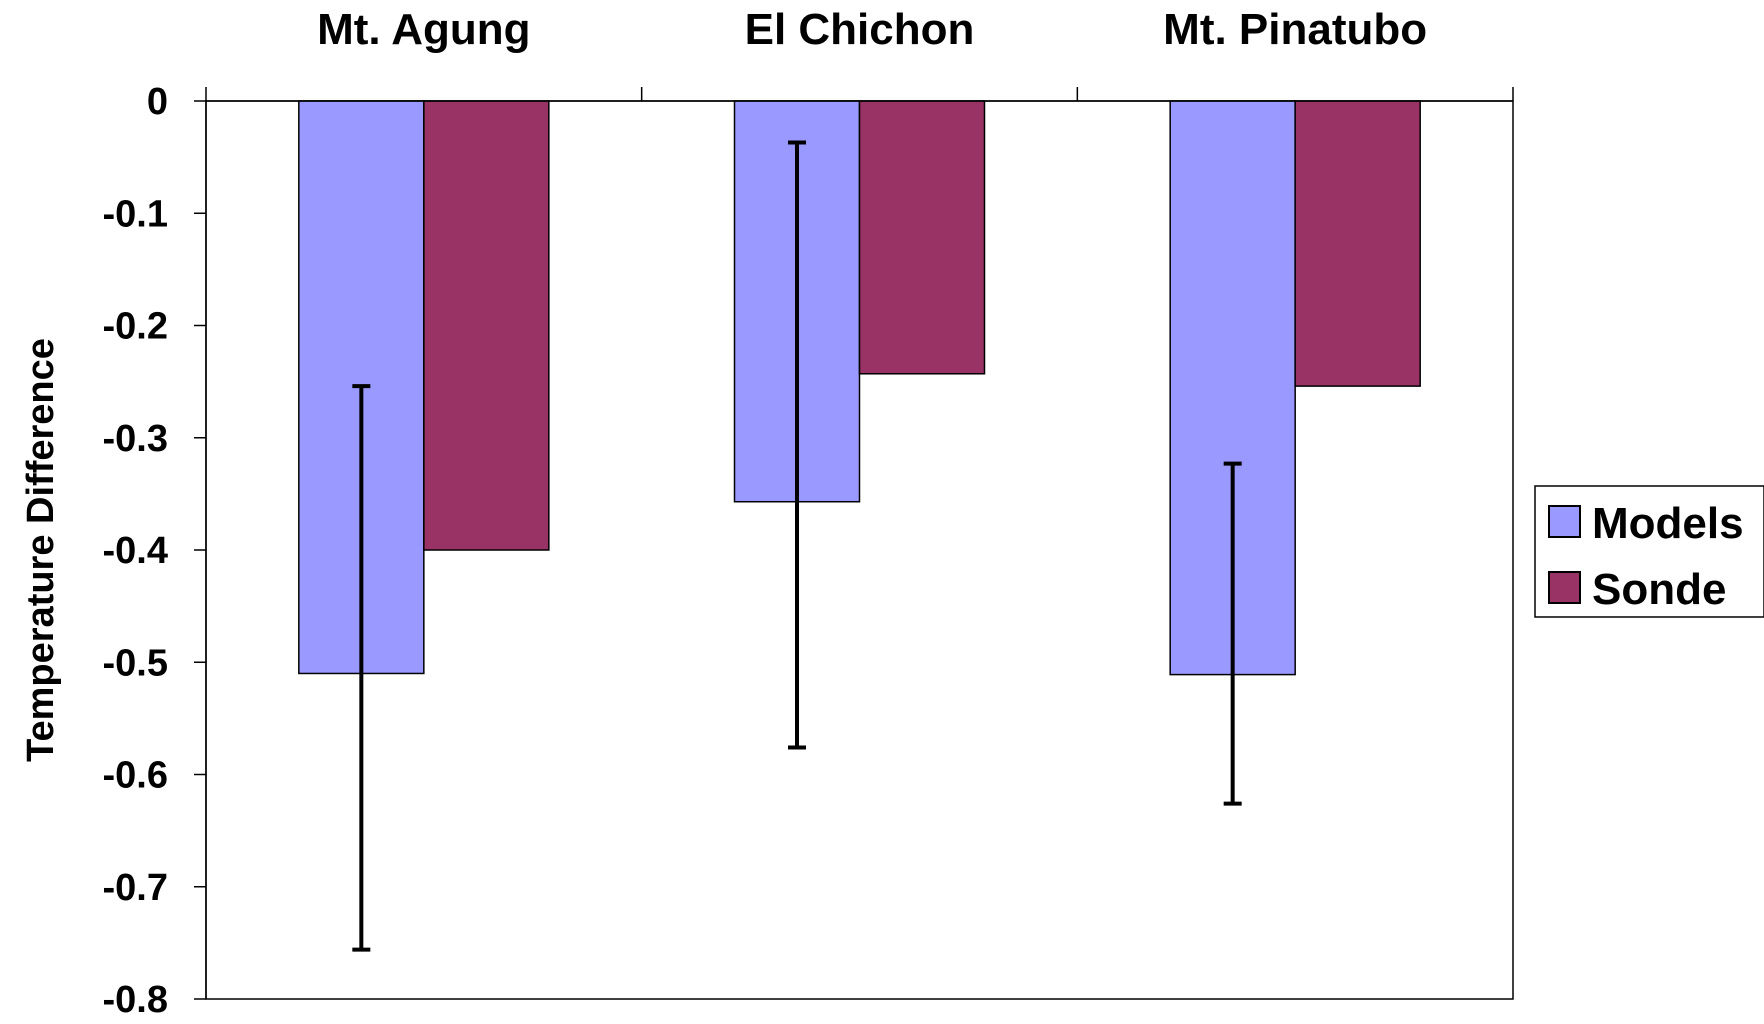 The width and height of the screenshot is (1764, 1024). Describe the element at coordinates (135, 888) in the screenshot. I see `y-tick-label: -0.7` at that location.